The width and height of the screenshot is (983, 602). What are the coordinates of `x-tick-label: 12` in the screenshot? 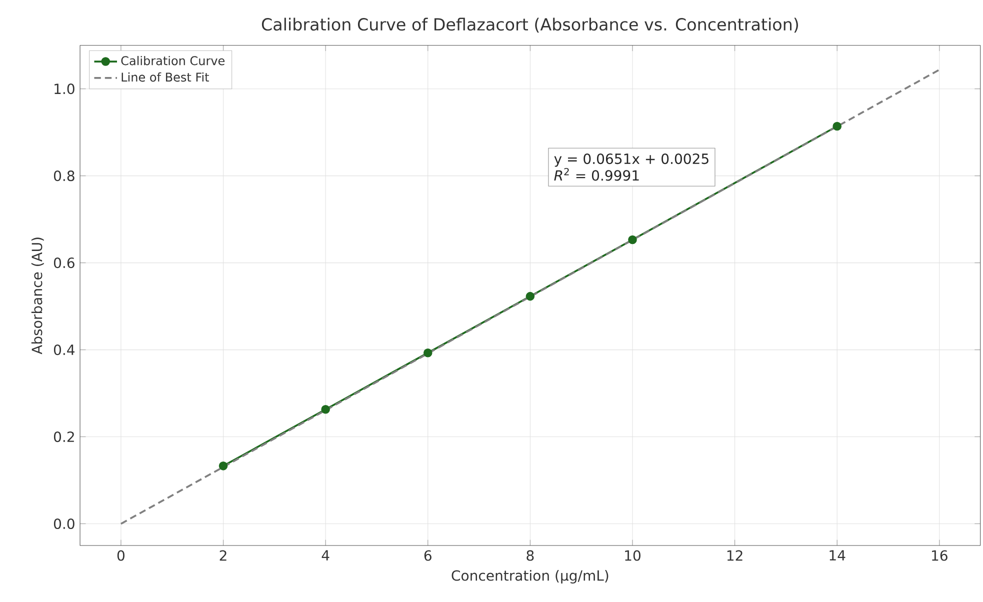 It's located at (734, 555).